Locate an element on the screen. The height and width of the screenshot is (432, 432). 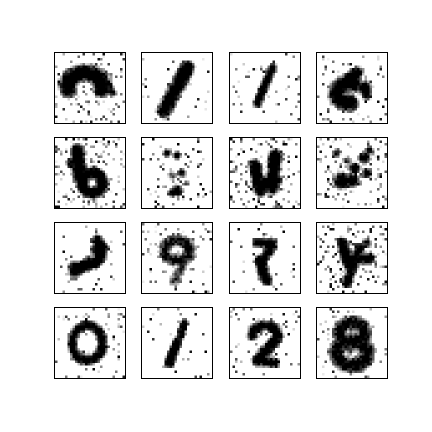
sample-panel-r3c2 is located at coordinates (177, 258).